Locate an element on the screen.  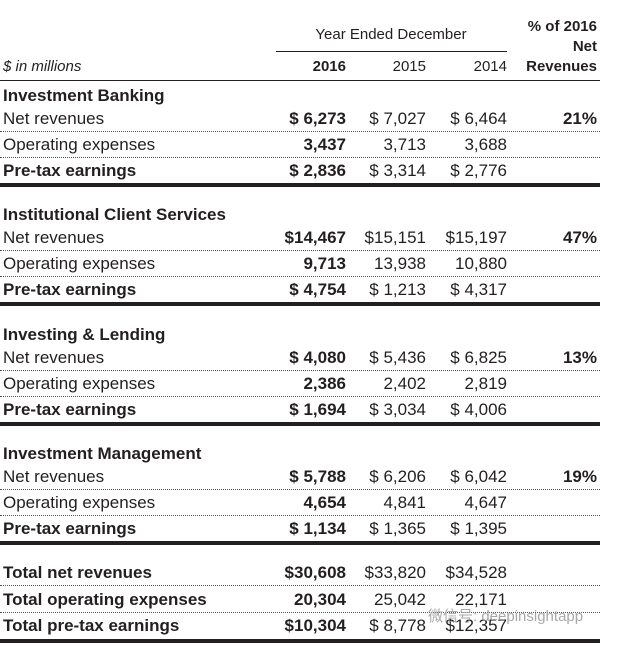
cell-value: $ 5,436 is located at coordinates (397, 357).